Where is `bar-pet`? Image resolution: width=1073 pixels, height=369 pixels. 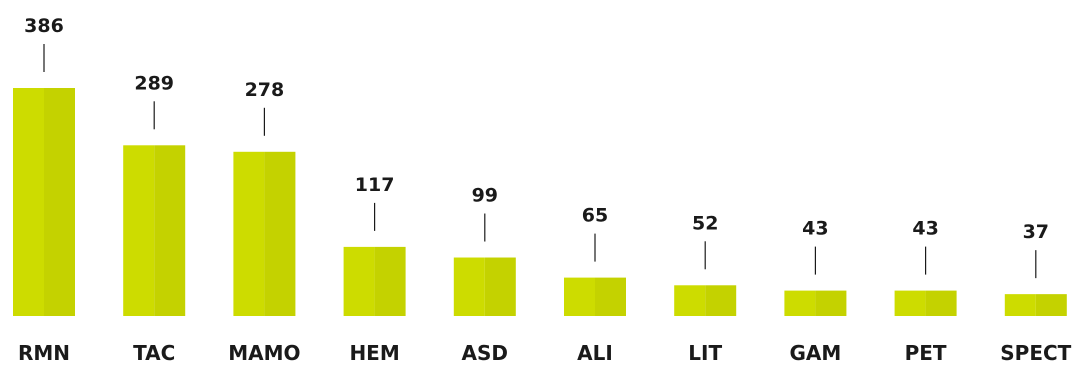 bar-pet is located at coordinates (925, 303).